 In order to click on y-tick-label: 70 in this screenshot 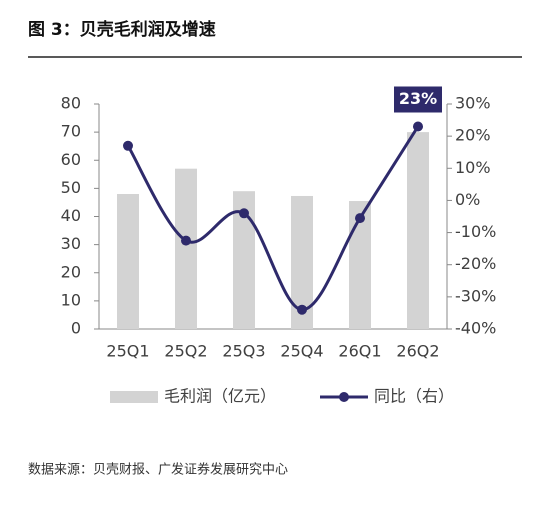, I will do `click(71, 131)`.